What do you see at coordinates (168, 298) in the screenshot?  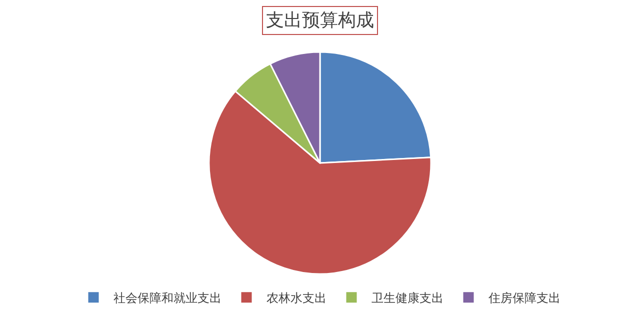 I see `legend-label: 社会保障和就业支出` at bounding box center [168, 298].